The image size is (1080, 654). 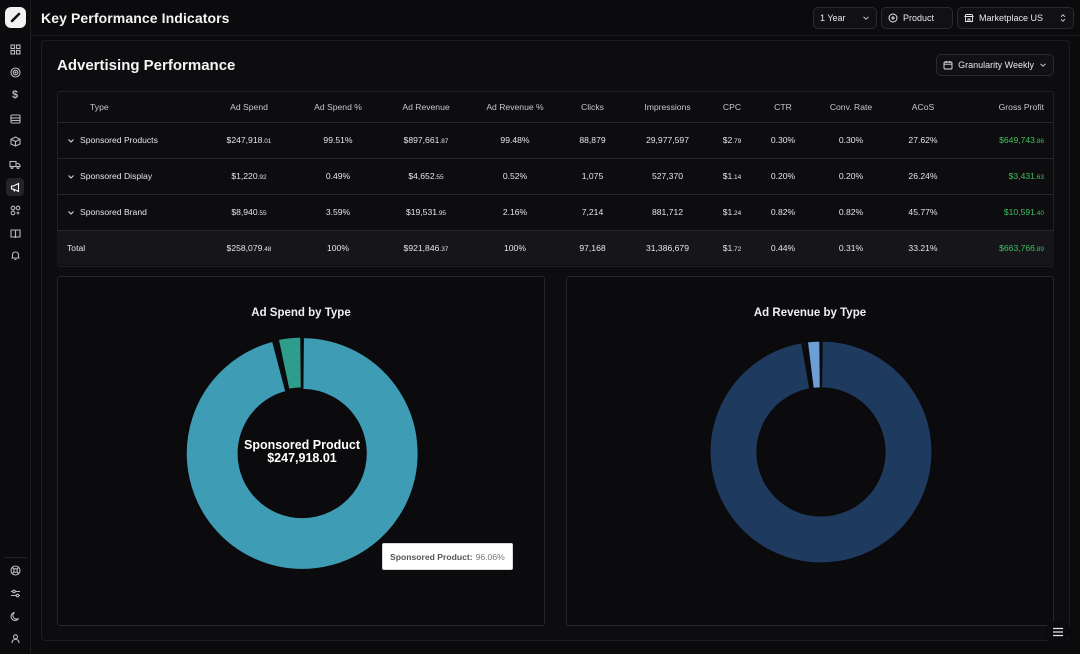 What do you see at coordinates (130, 212) in the screenshot?
I see `row-type-cell: Sponsored Brand` at bounding box center [130, 212].